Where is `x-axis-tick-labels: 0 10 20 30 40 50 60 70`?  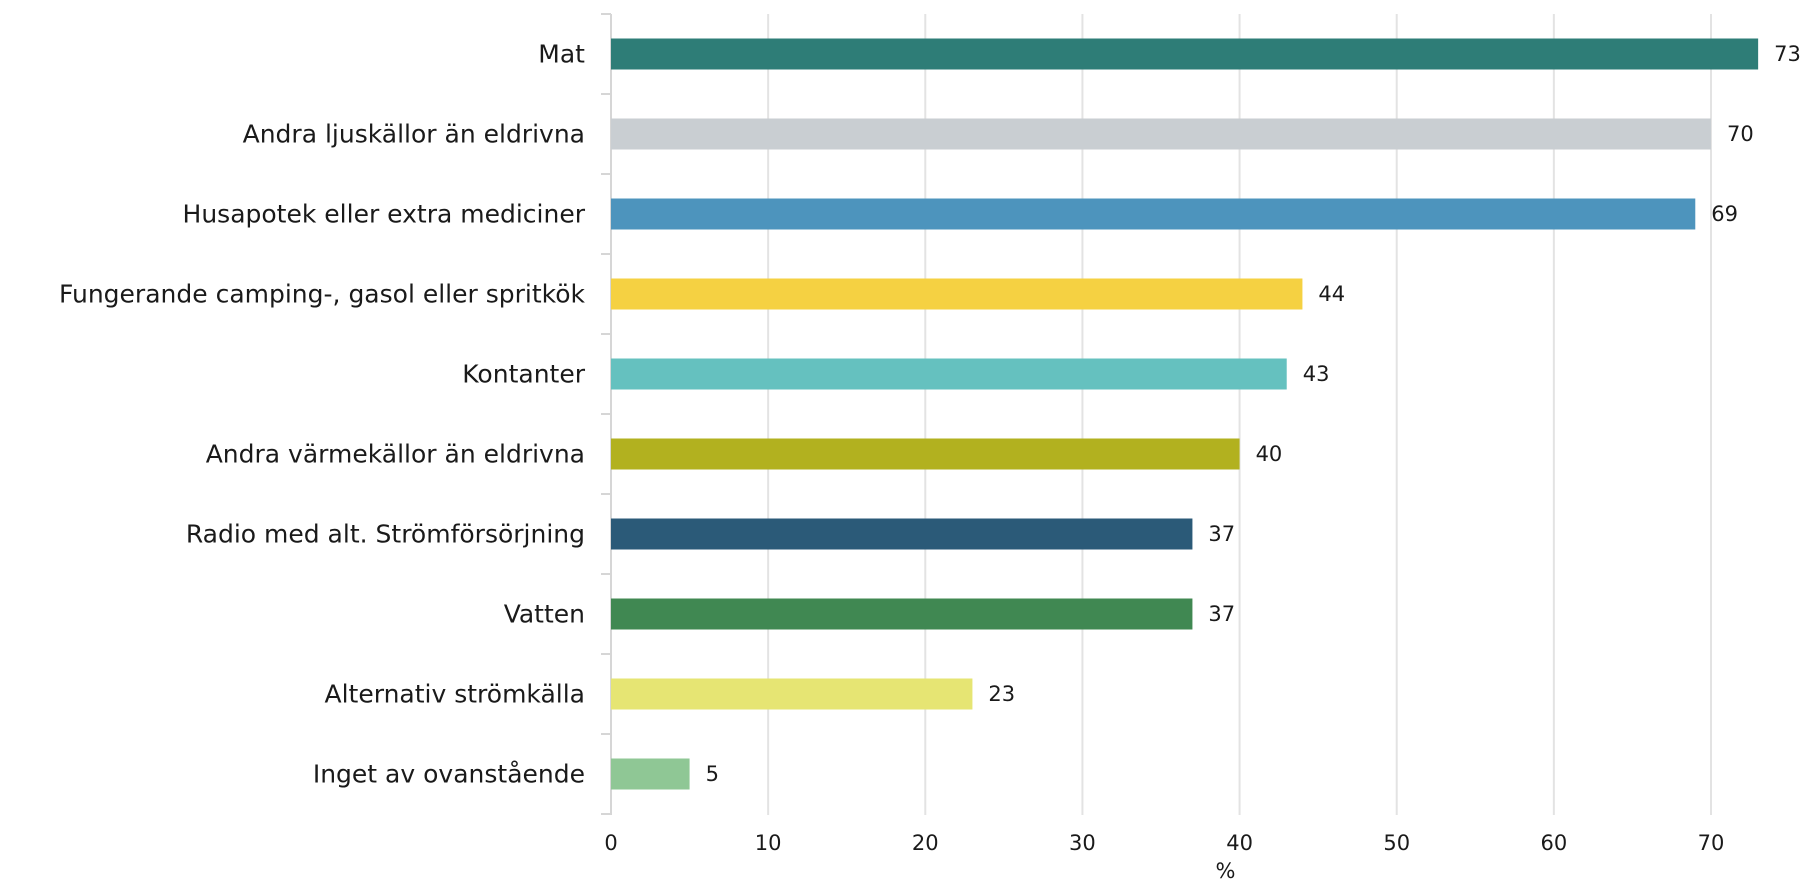 x-axis-tick-labels: 0 10 20 30 40 50 60 70 is located at coordinates (1164, 843).